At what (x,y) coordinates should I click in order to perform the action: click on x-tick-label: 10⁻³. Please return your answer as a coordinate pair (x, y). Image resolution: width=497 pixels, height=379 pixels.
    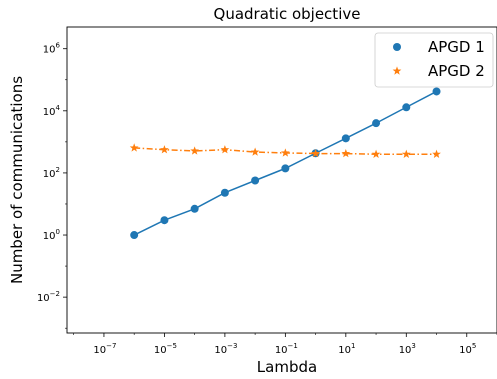
    Looking at the image, I should click on (225, 349).